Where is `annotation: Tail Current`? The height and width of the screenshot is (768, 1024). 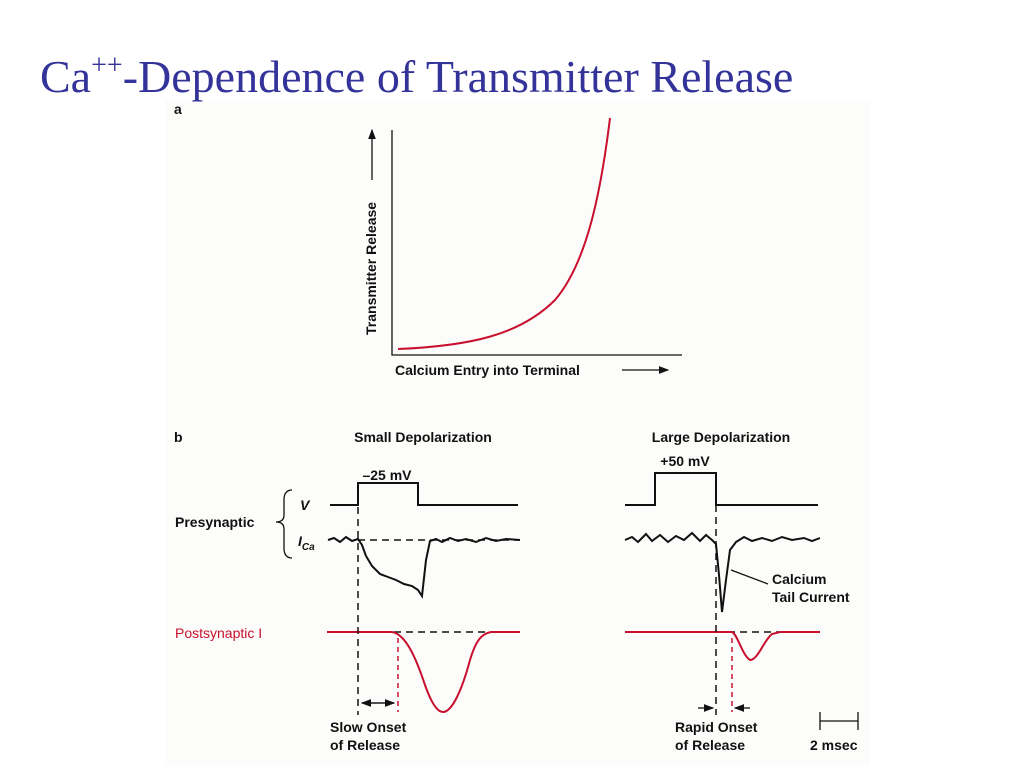 annotation: Tail Current is located at coordinates (811, 597).